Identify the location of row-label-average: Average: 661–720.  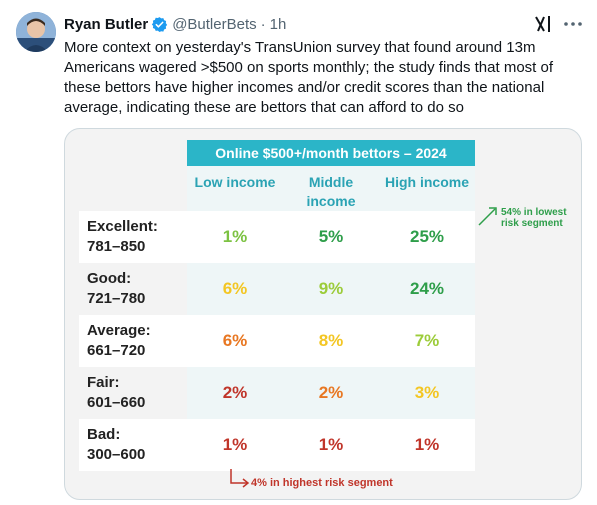
(119, 341).